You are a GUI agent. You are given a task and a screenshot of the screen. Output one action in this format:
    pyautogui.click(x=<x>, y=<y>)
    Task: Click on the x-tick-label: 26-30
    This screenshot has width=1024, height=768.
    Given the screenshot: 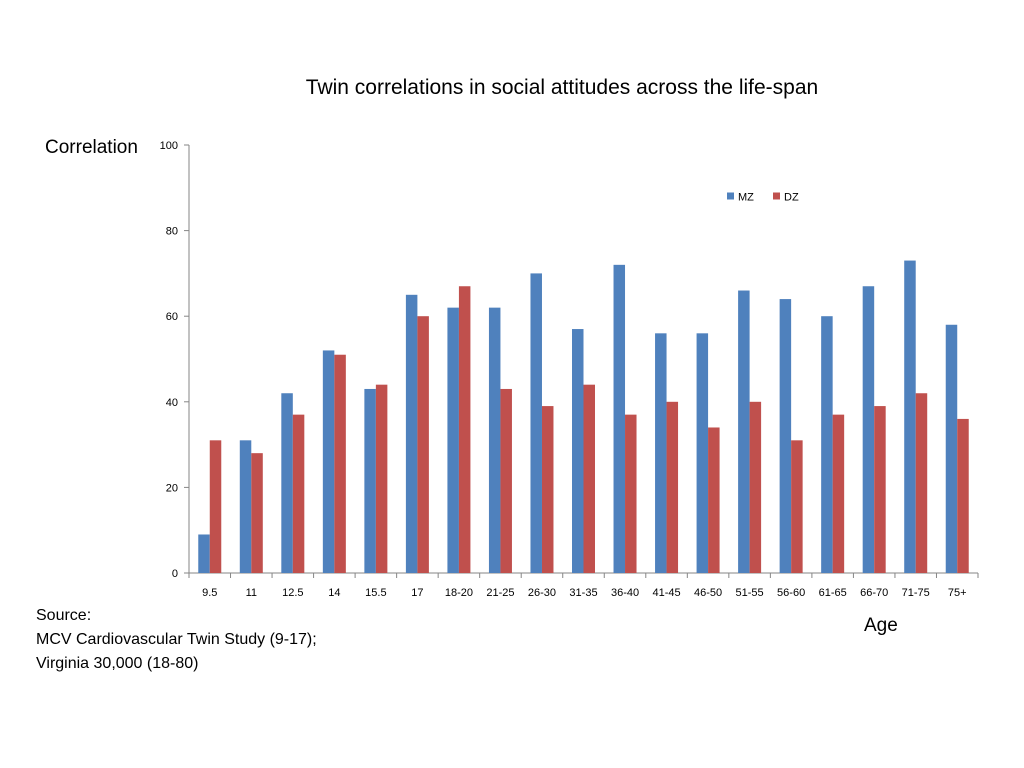 What is the action you would take?
    pyautogui.click(x=542, y=593)
    